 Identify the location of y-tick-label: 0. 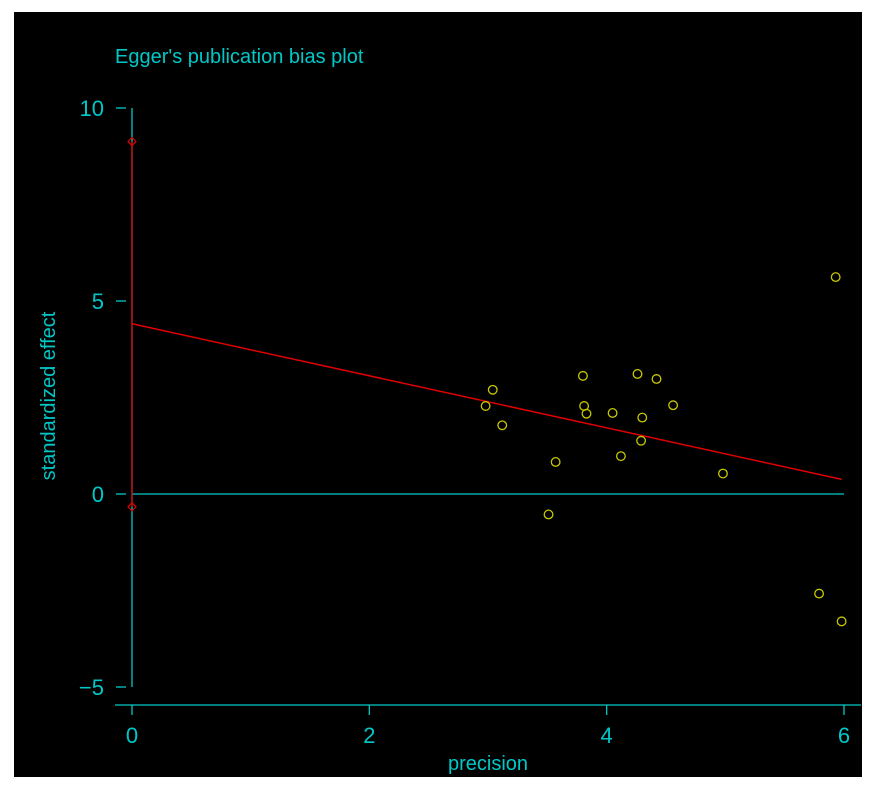
(98, 494).